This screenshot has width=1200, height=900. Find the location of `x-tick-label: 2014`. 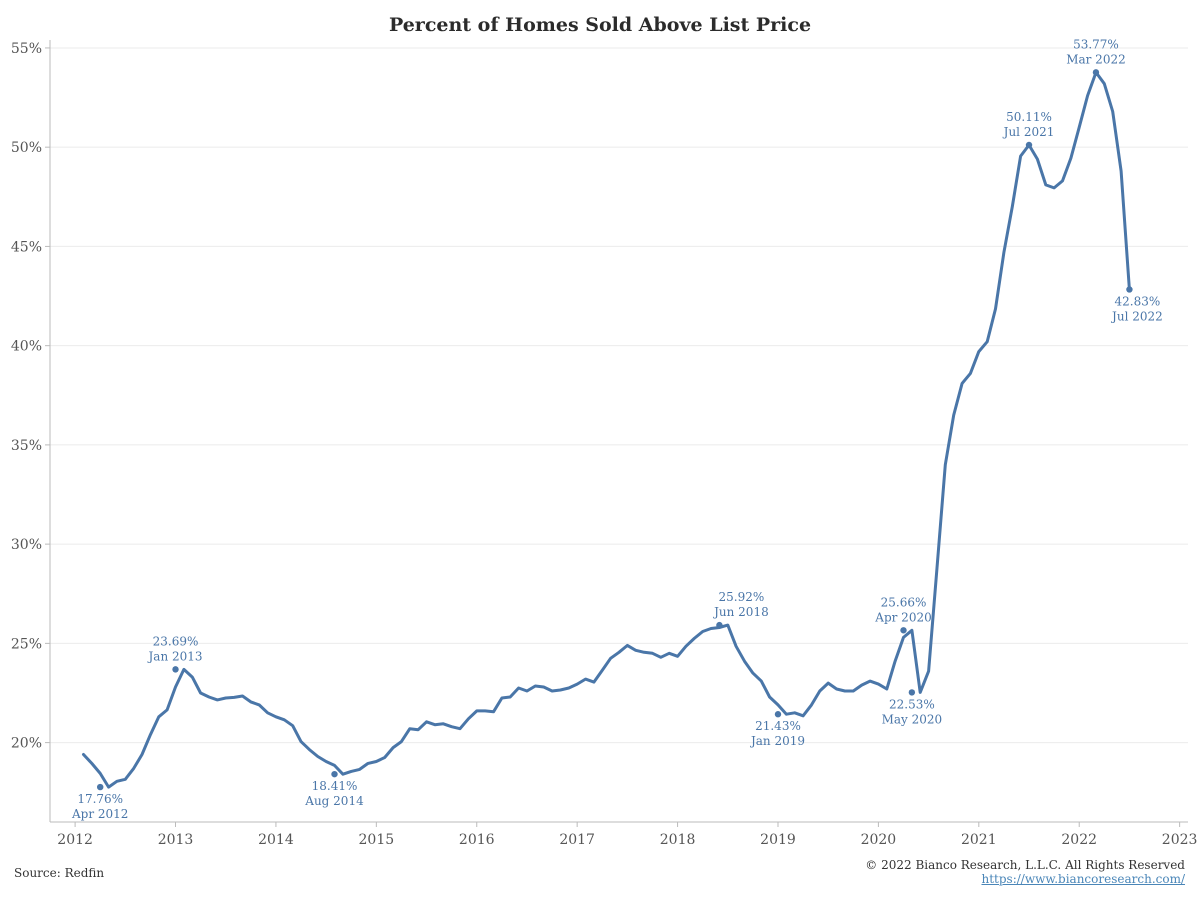

x-tick-label: 2014 is located at coordinates (276, 840).